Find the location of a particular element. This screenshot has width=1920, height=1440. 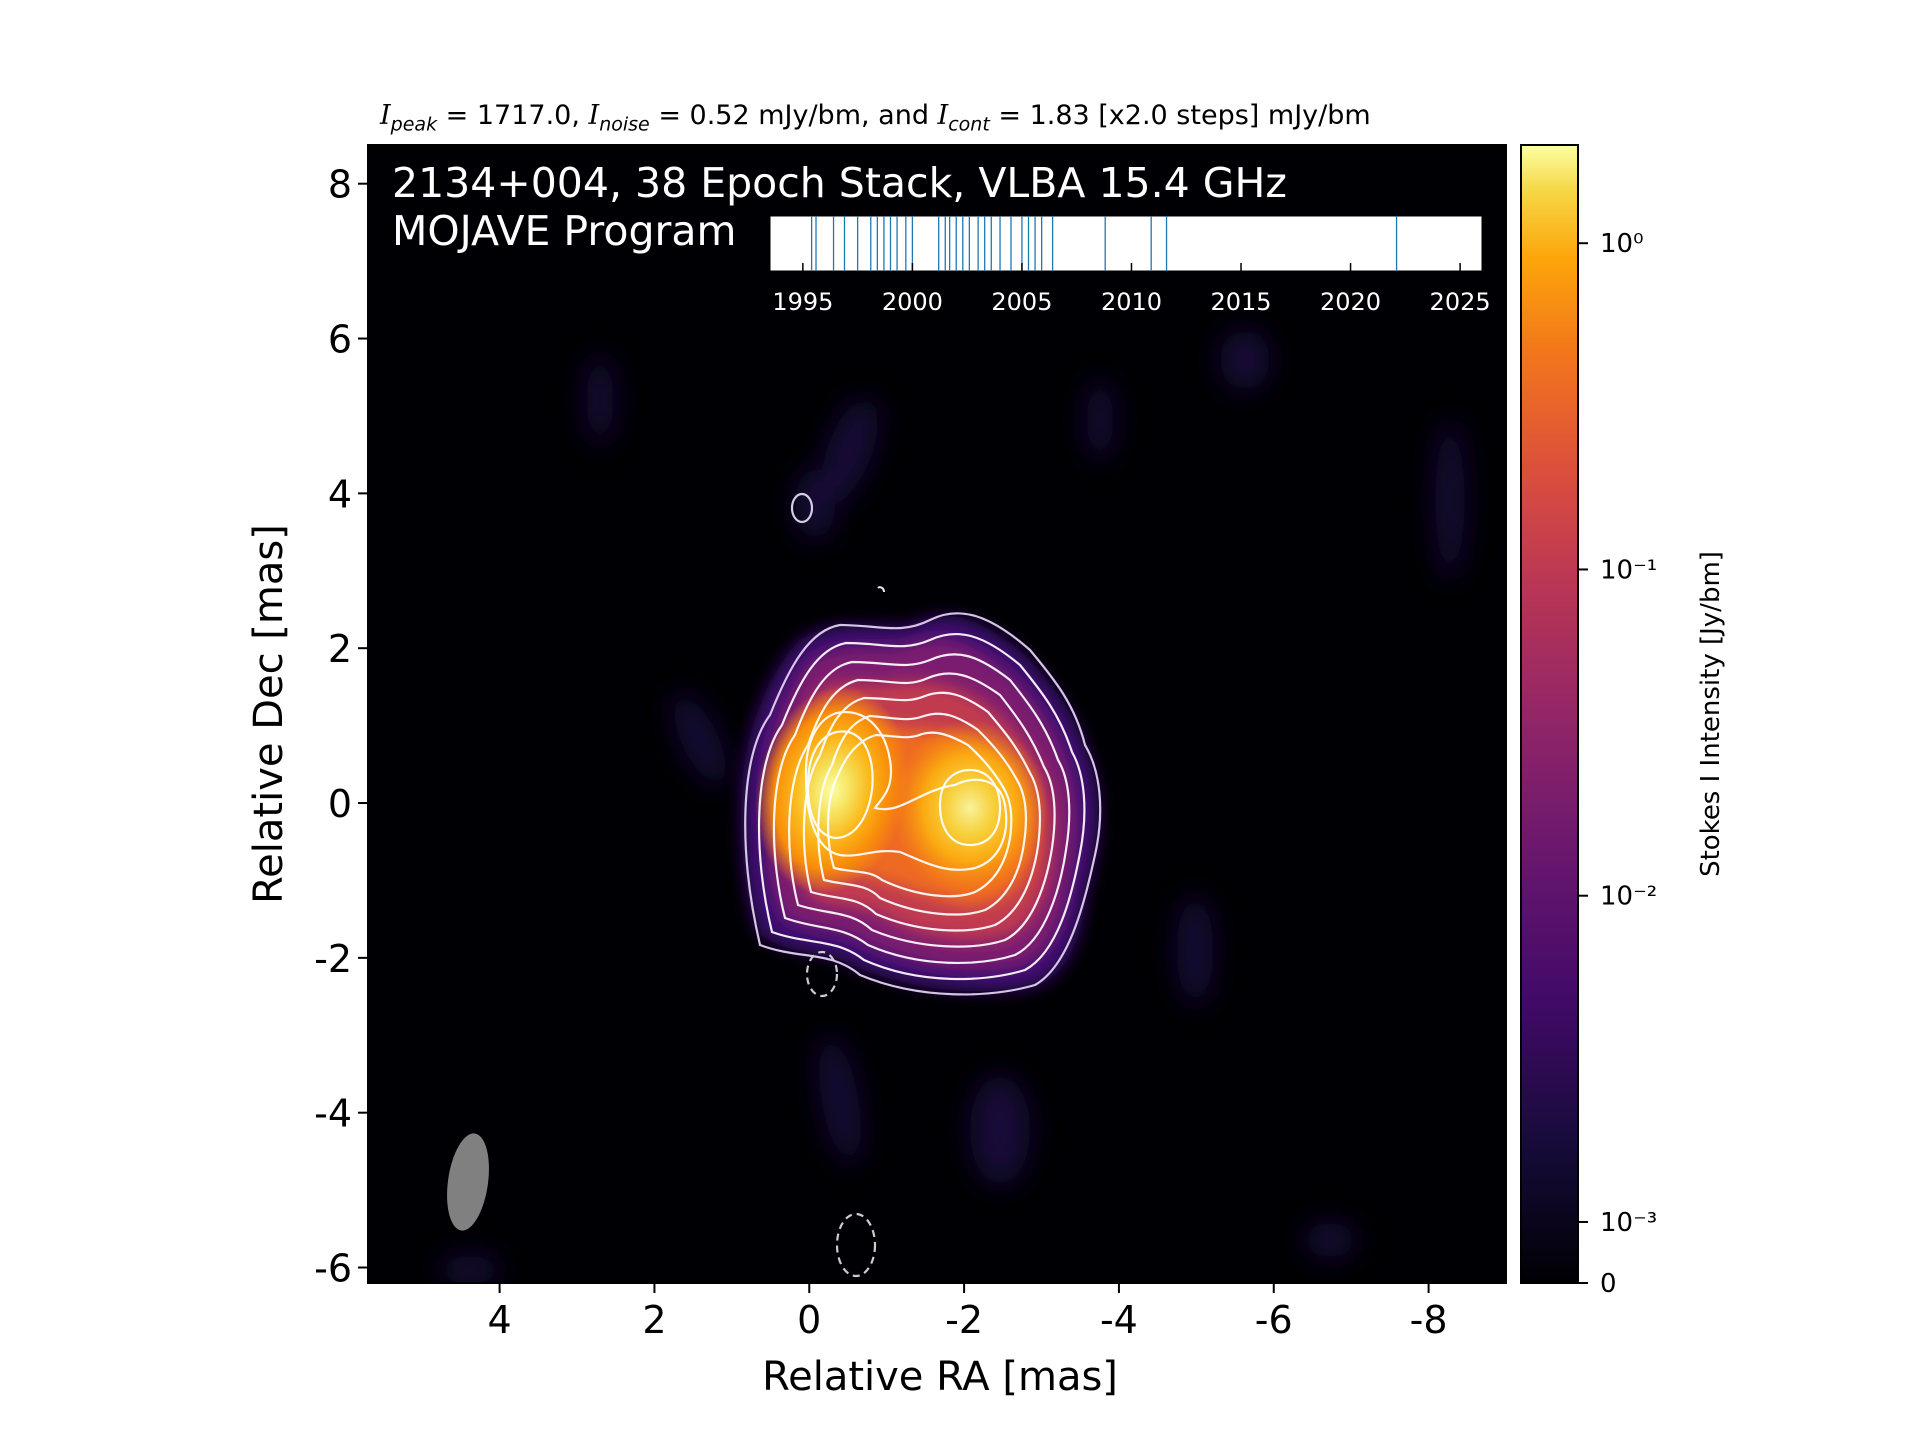

x-axis-label: Relative RA [mas] is located at coordinates (940, 1377).